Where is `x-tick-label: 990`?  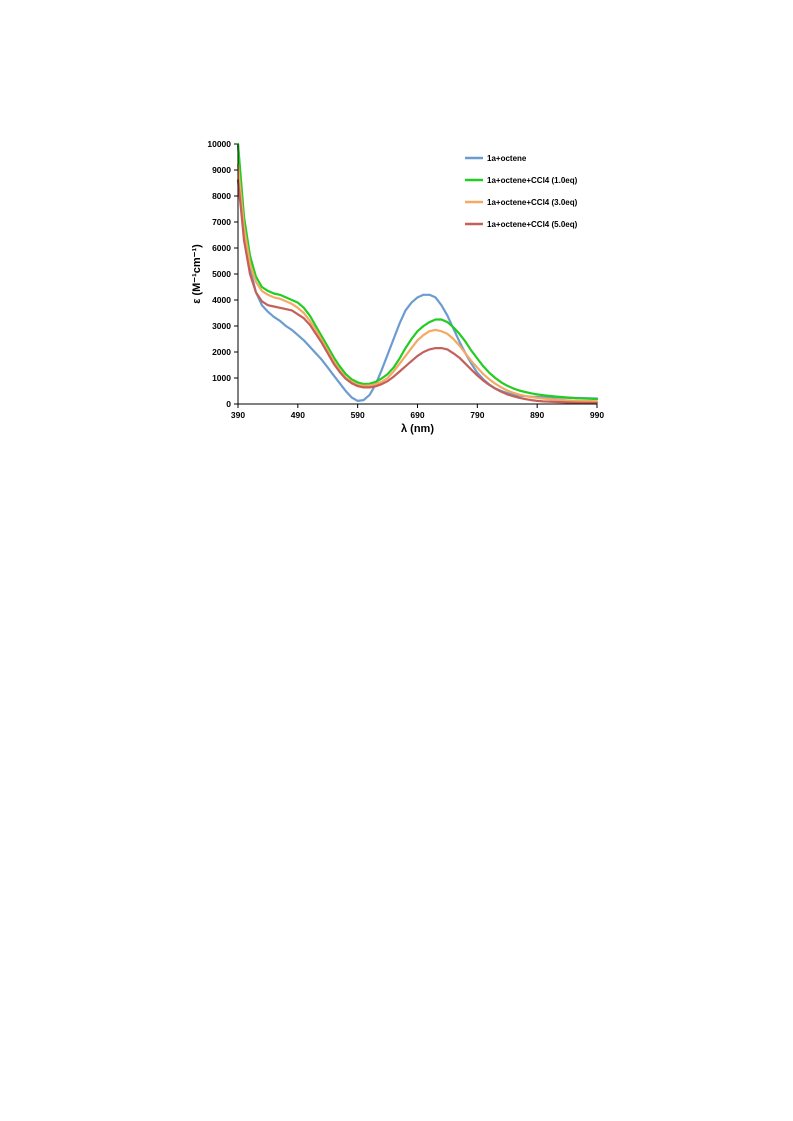
x-tick-label: 990 is located at coordinates (597, 415).